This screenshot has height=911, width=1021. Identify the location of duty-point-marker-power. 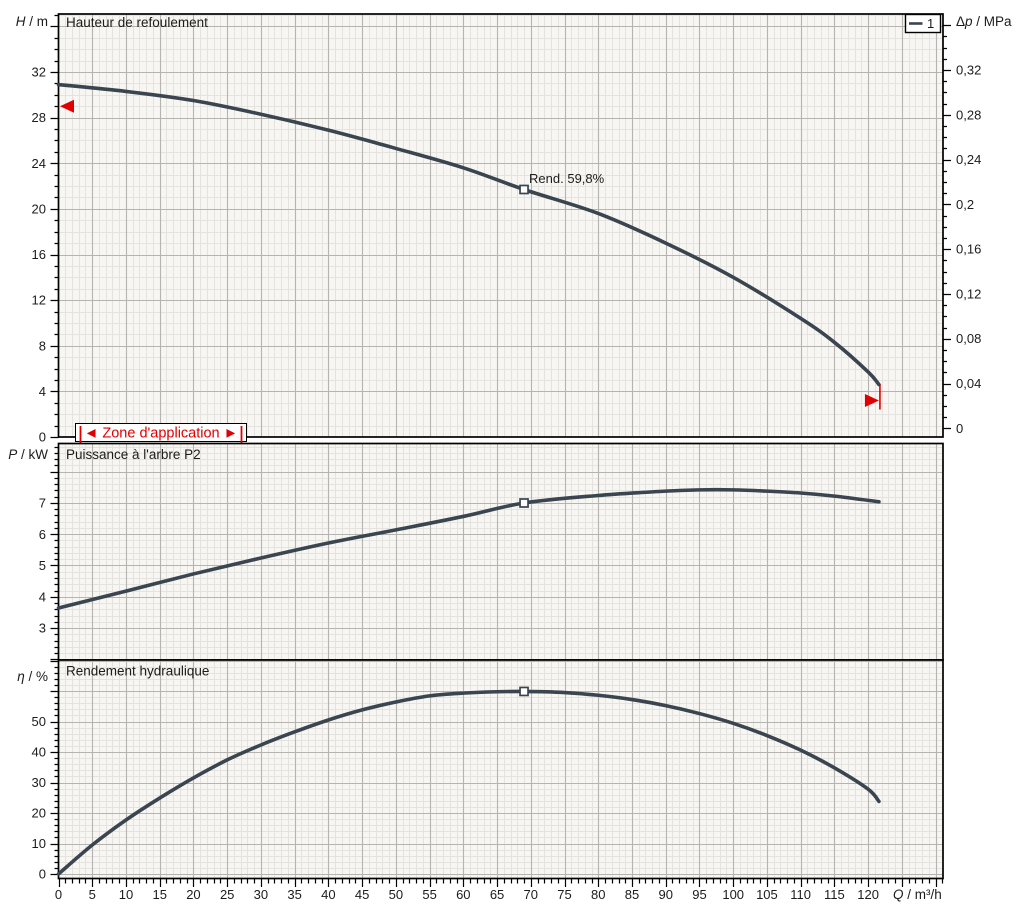
(524, 503).